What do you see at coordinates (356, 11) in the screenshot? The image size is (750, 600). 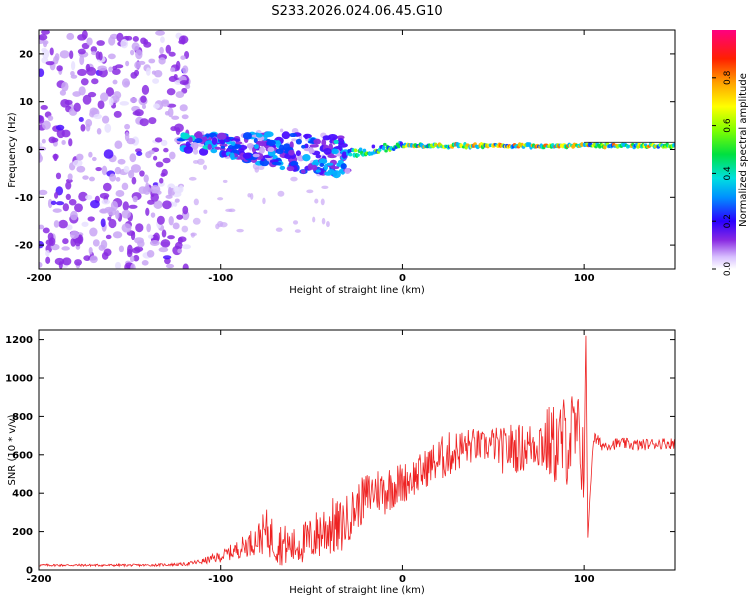 I see `chart-title: S233.2026.024.06.45.G10` at bounding box center [356, 11].